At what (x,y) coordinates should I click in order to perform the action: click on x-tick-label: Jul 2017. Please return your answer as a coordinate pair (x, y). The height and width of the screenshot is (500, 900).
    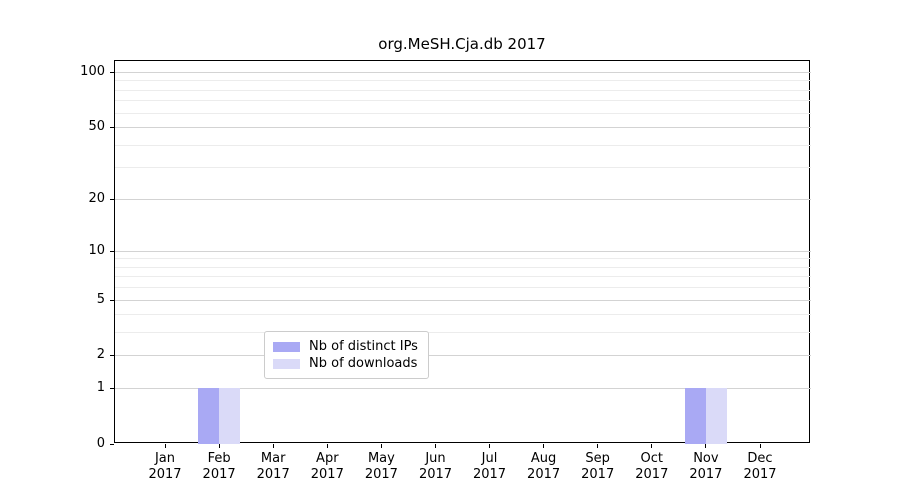
    Looking at the image, I should click on (490, 467).